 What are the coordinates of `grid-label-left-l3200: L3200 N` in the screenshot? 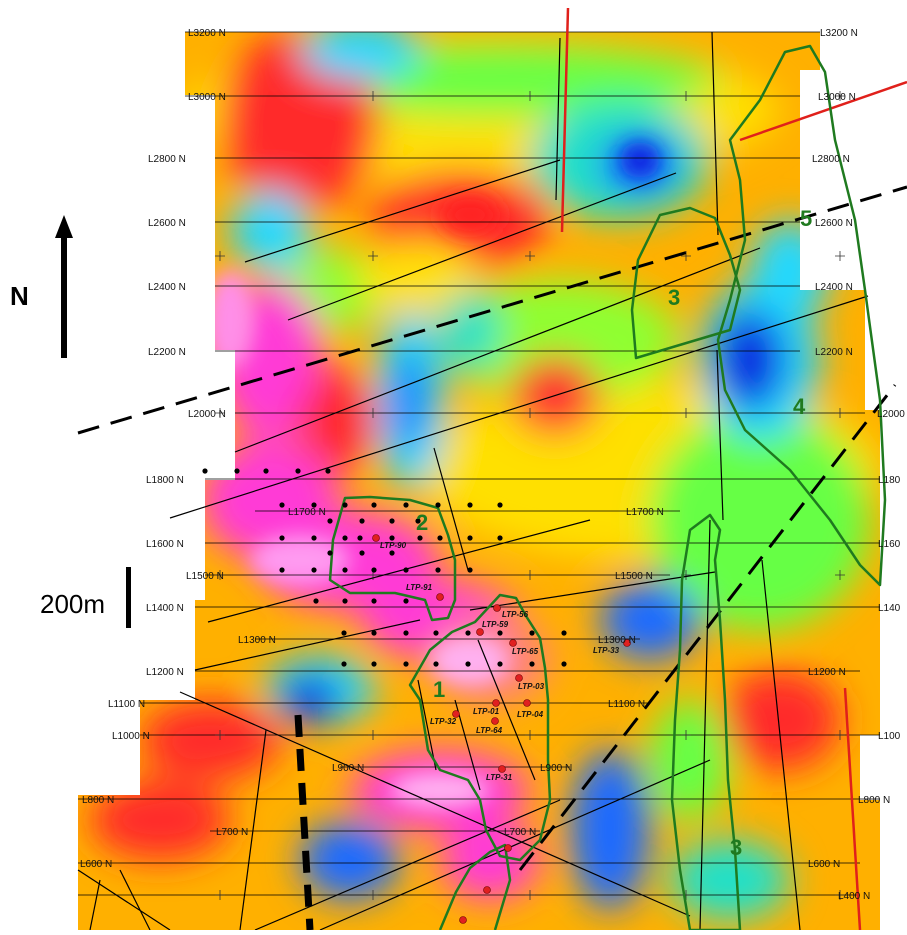 It's located at (207, 33).